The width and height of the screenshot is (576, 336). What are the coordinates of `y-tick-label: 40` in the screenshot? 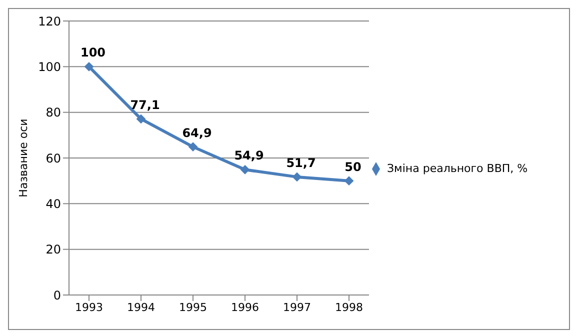 It's located at (53, 203).